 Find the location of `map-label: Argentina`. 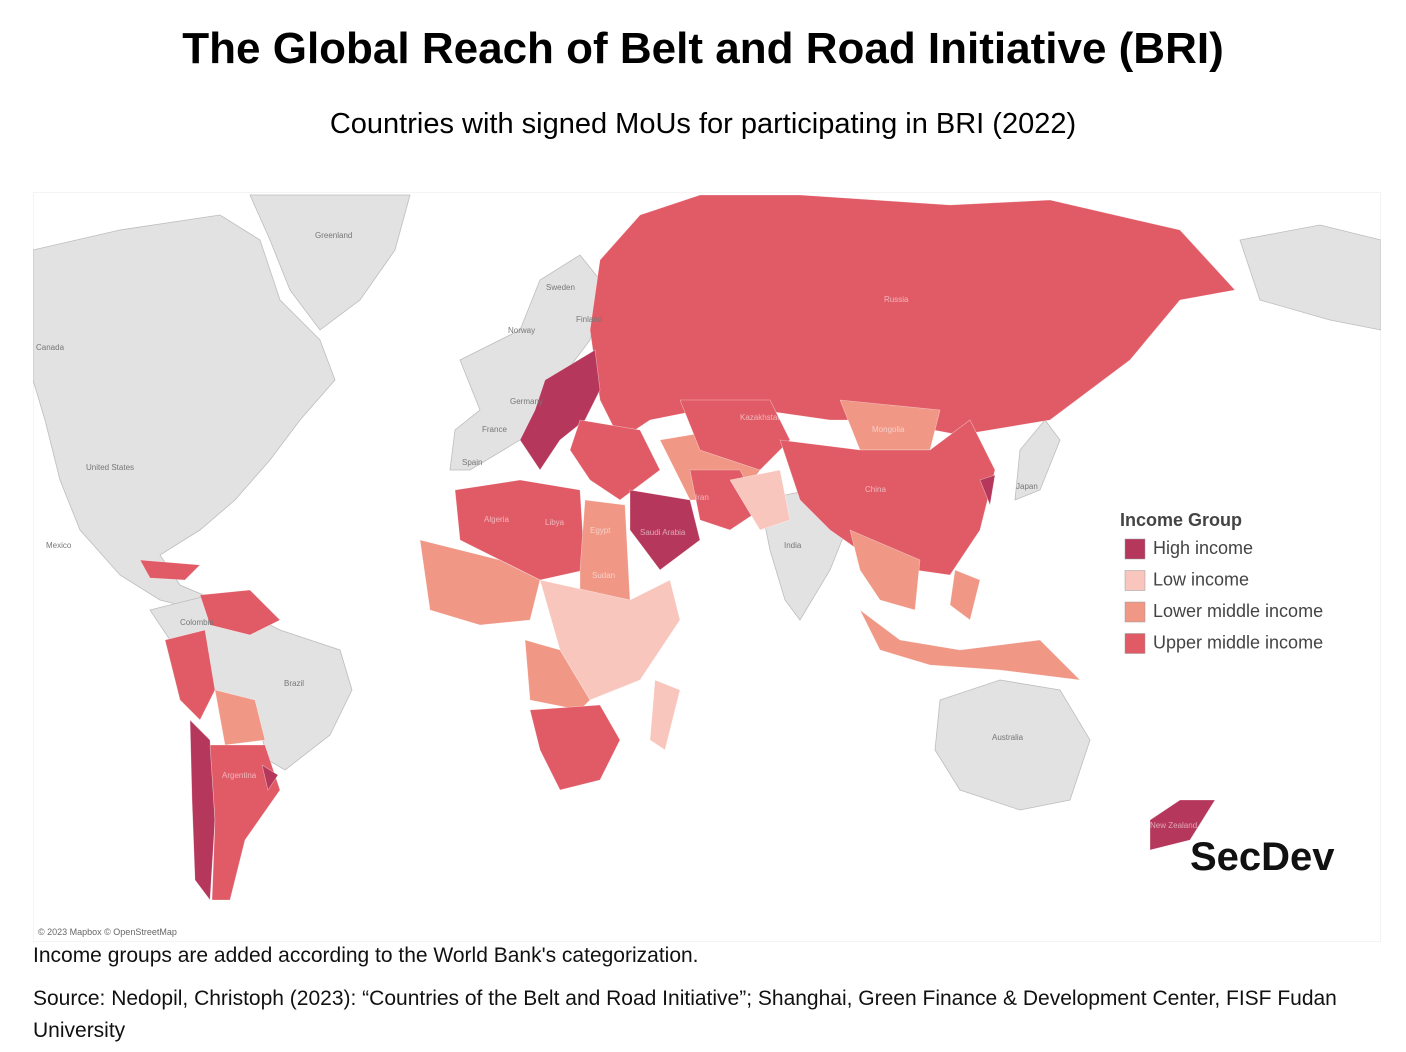

map-label: Argentina is located at coordinates (239, 775).